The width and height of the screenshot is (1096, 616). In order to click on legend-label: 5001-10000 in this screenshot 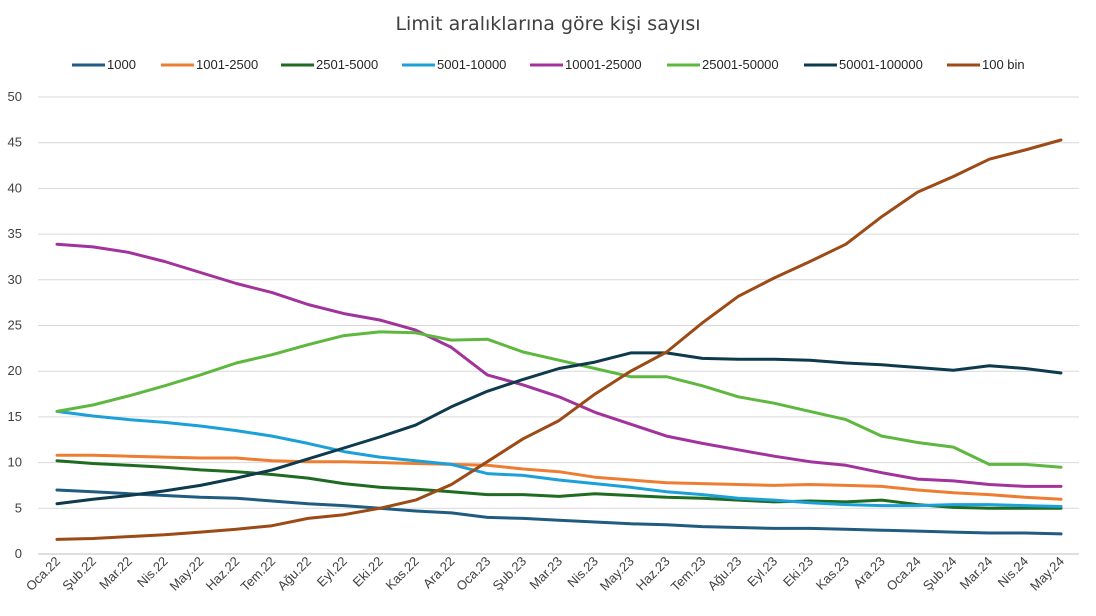, I will do `click(471, 64)`.